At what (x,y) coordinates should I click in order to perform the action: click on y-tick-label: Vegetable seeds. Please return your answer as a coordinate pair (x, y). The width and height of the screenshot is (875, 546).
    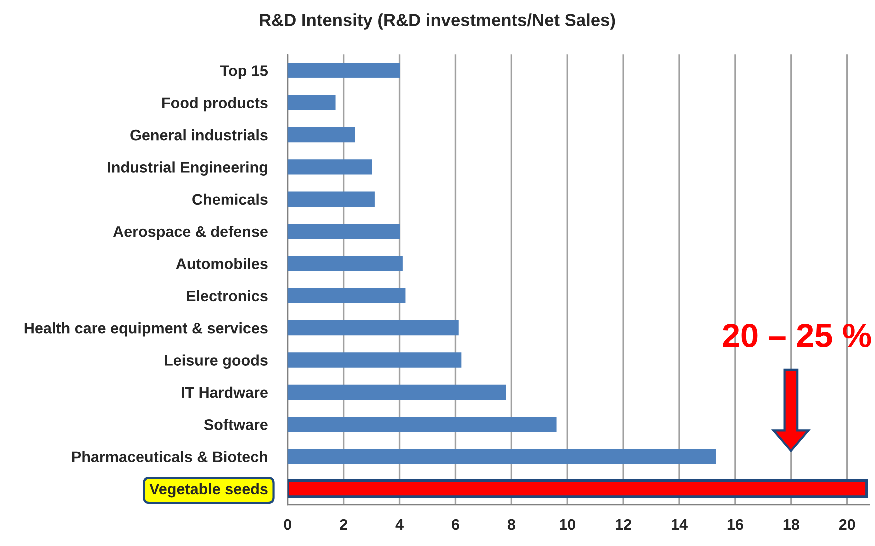
    Looking at the image, I should click on (209, 490).